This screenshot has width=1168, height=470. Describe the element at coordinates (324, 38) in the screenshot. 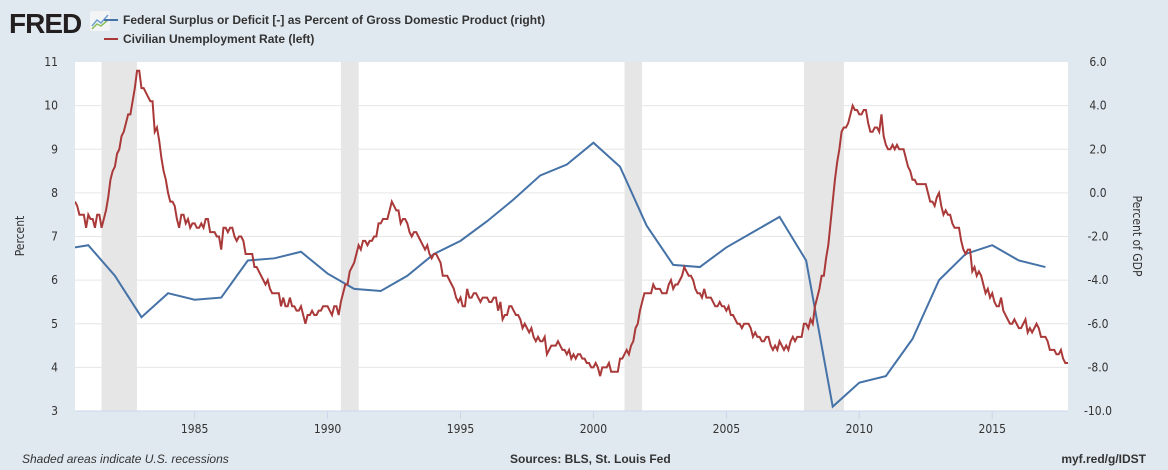

I see `legend-item-unemployment: Civilian Unemployment Rate (left)` at that location.